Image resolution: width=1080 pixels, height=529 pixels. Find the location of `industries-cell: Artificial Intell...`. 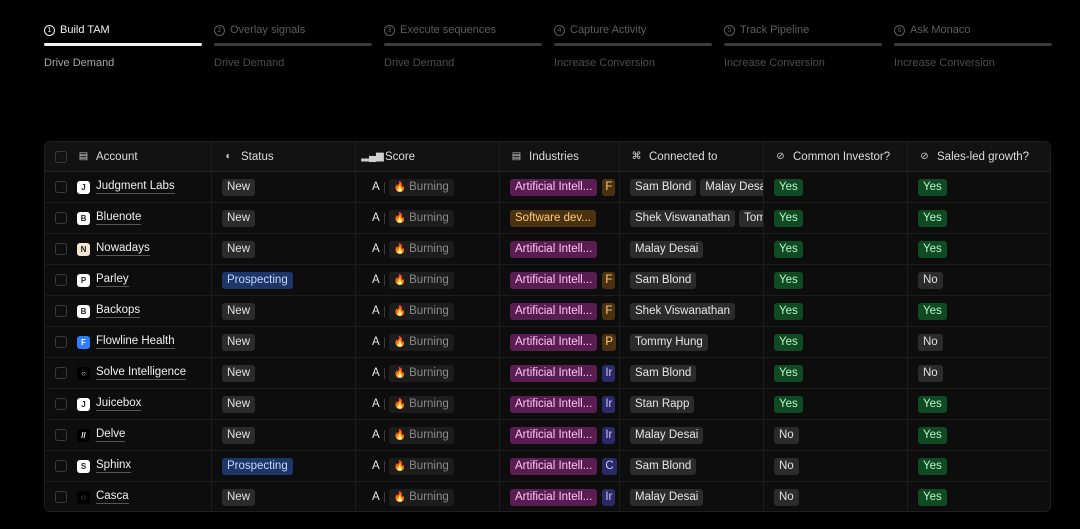

industries-cell: Artificial Intell... is located at coordinates (560, 249).